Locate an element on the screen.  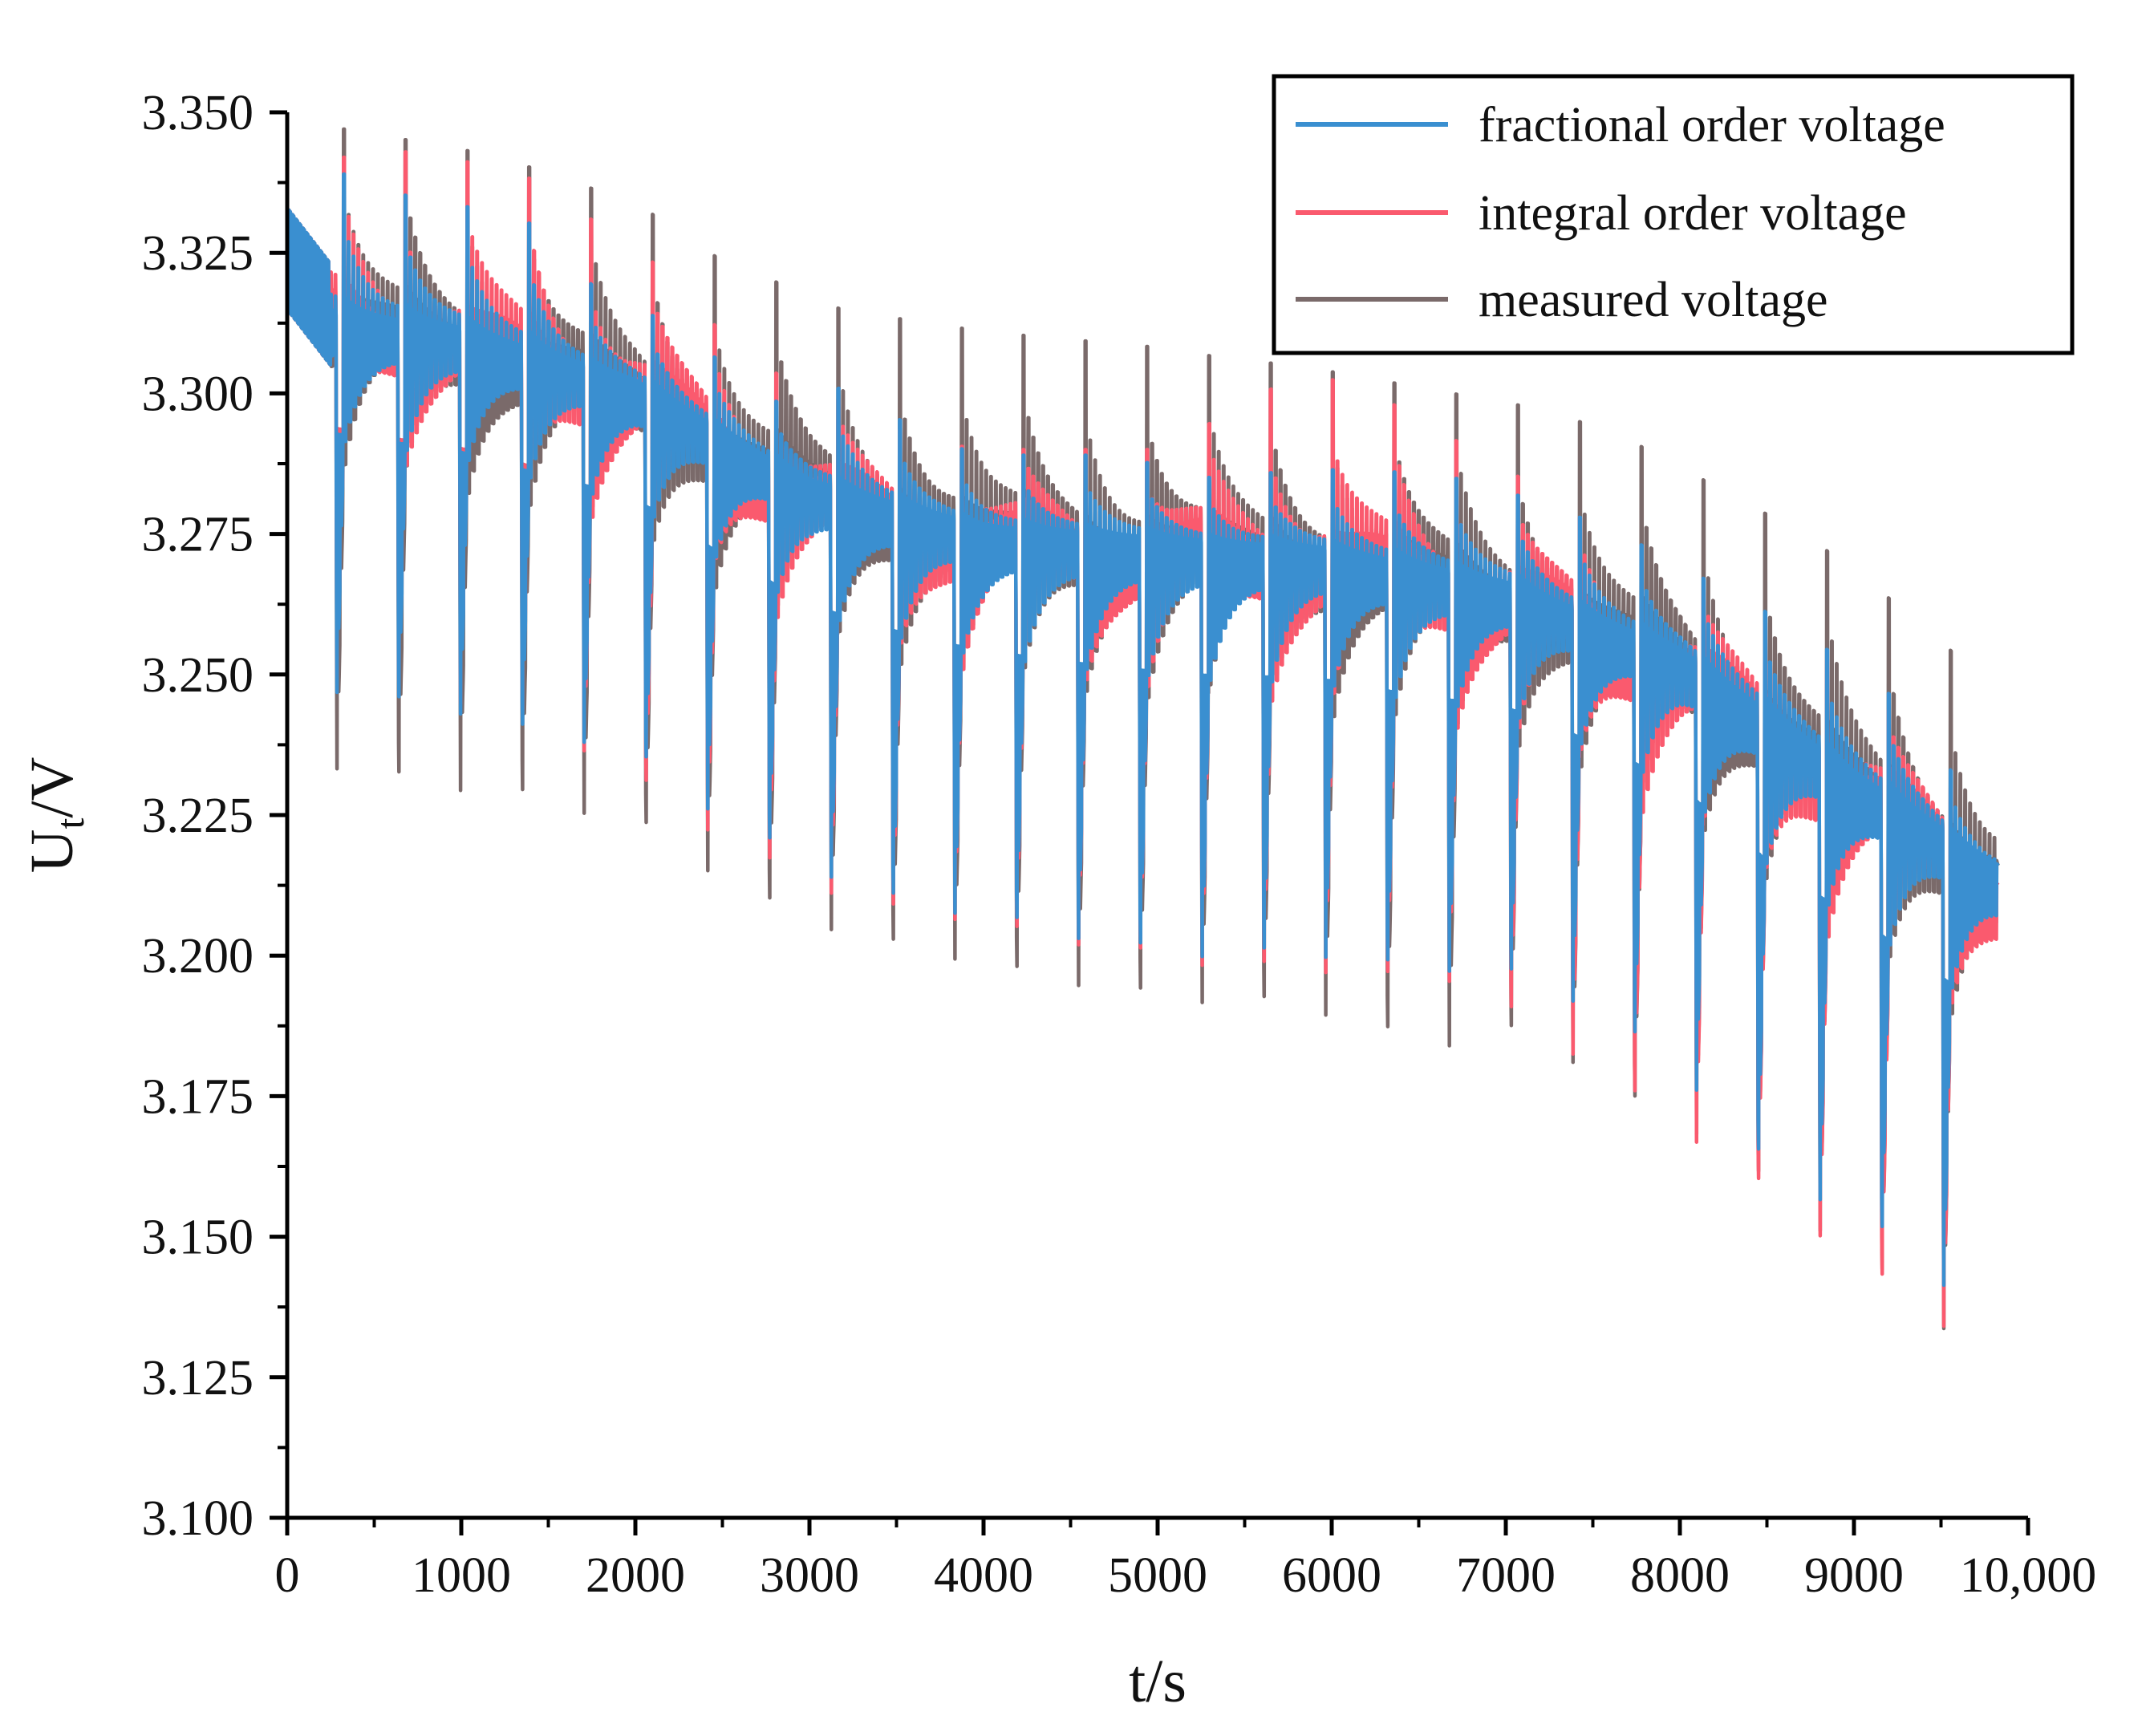
x-tick-label: 0 is located at coordinates (288, 1576).